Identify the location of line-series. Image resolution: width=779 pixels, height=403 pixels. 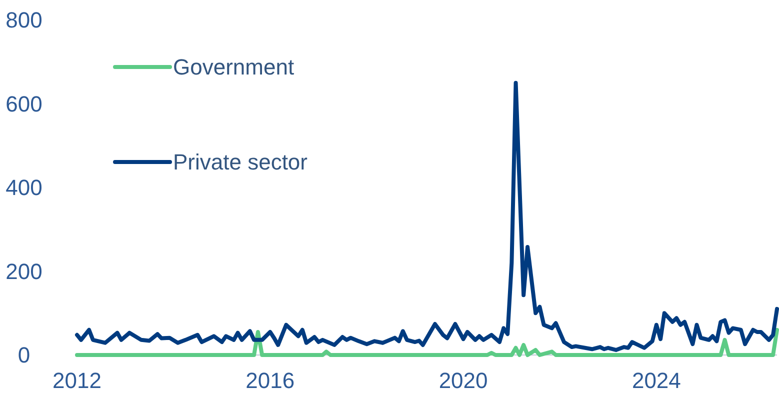
(427, 342).